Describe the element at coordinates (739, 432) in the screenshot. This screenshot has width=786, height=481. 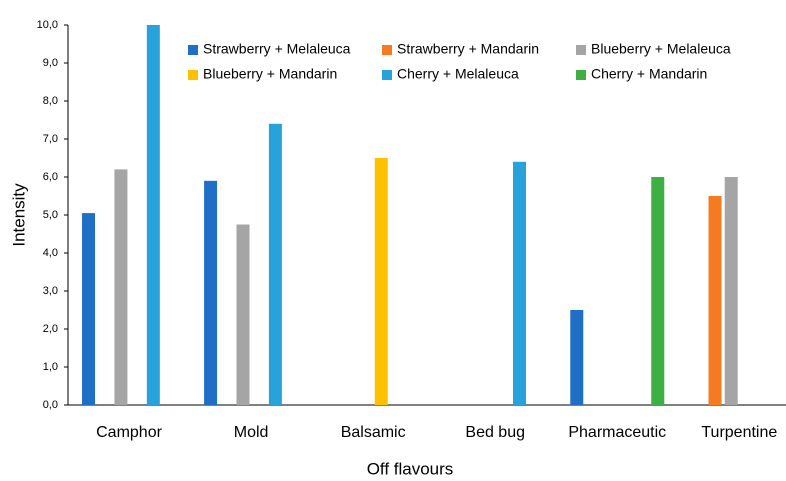
I see `x-tick-label: Turpentine` at that location.